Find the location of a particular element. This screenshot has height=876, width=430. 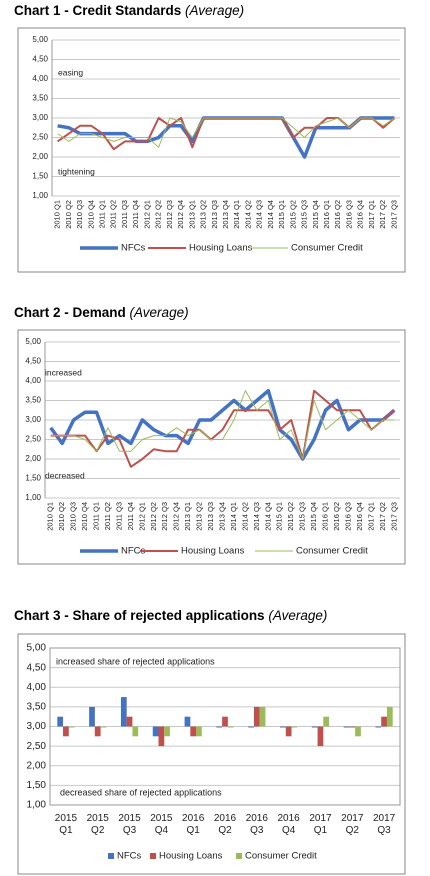

annotation: decreased share of rejected applications is located at coordinates (141, 792).